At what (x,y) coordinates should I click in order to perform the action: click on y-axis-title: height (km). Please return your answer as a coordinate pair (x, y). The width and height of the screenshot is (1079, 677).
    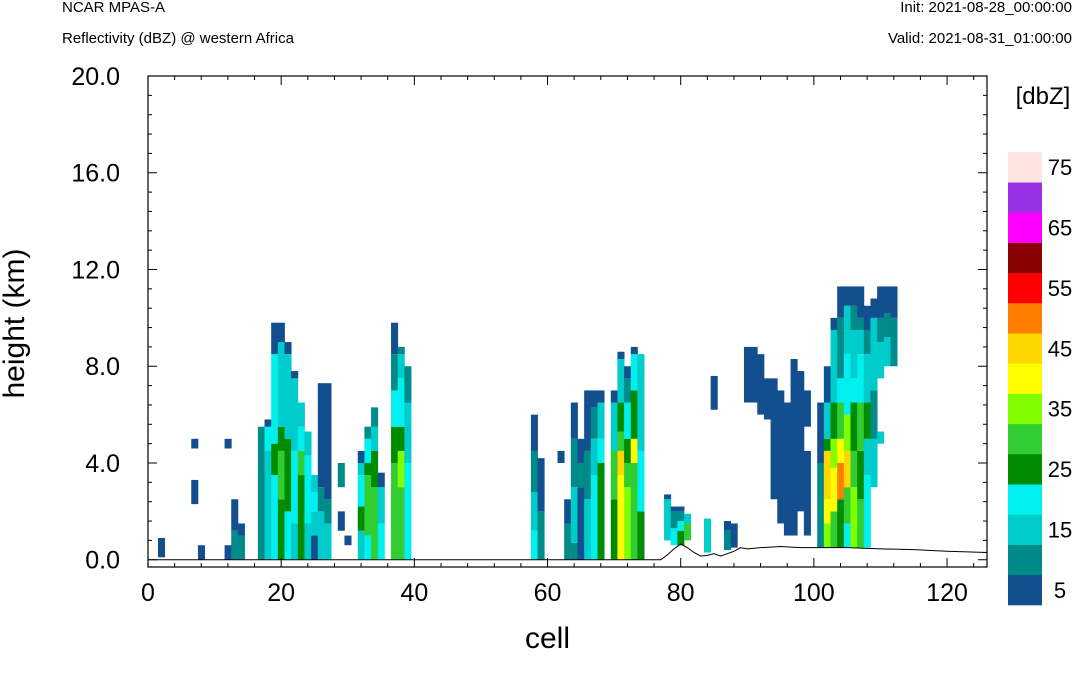
    Looking at the image, I should click on (15, 323).